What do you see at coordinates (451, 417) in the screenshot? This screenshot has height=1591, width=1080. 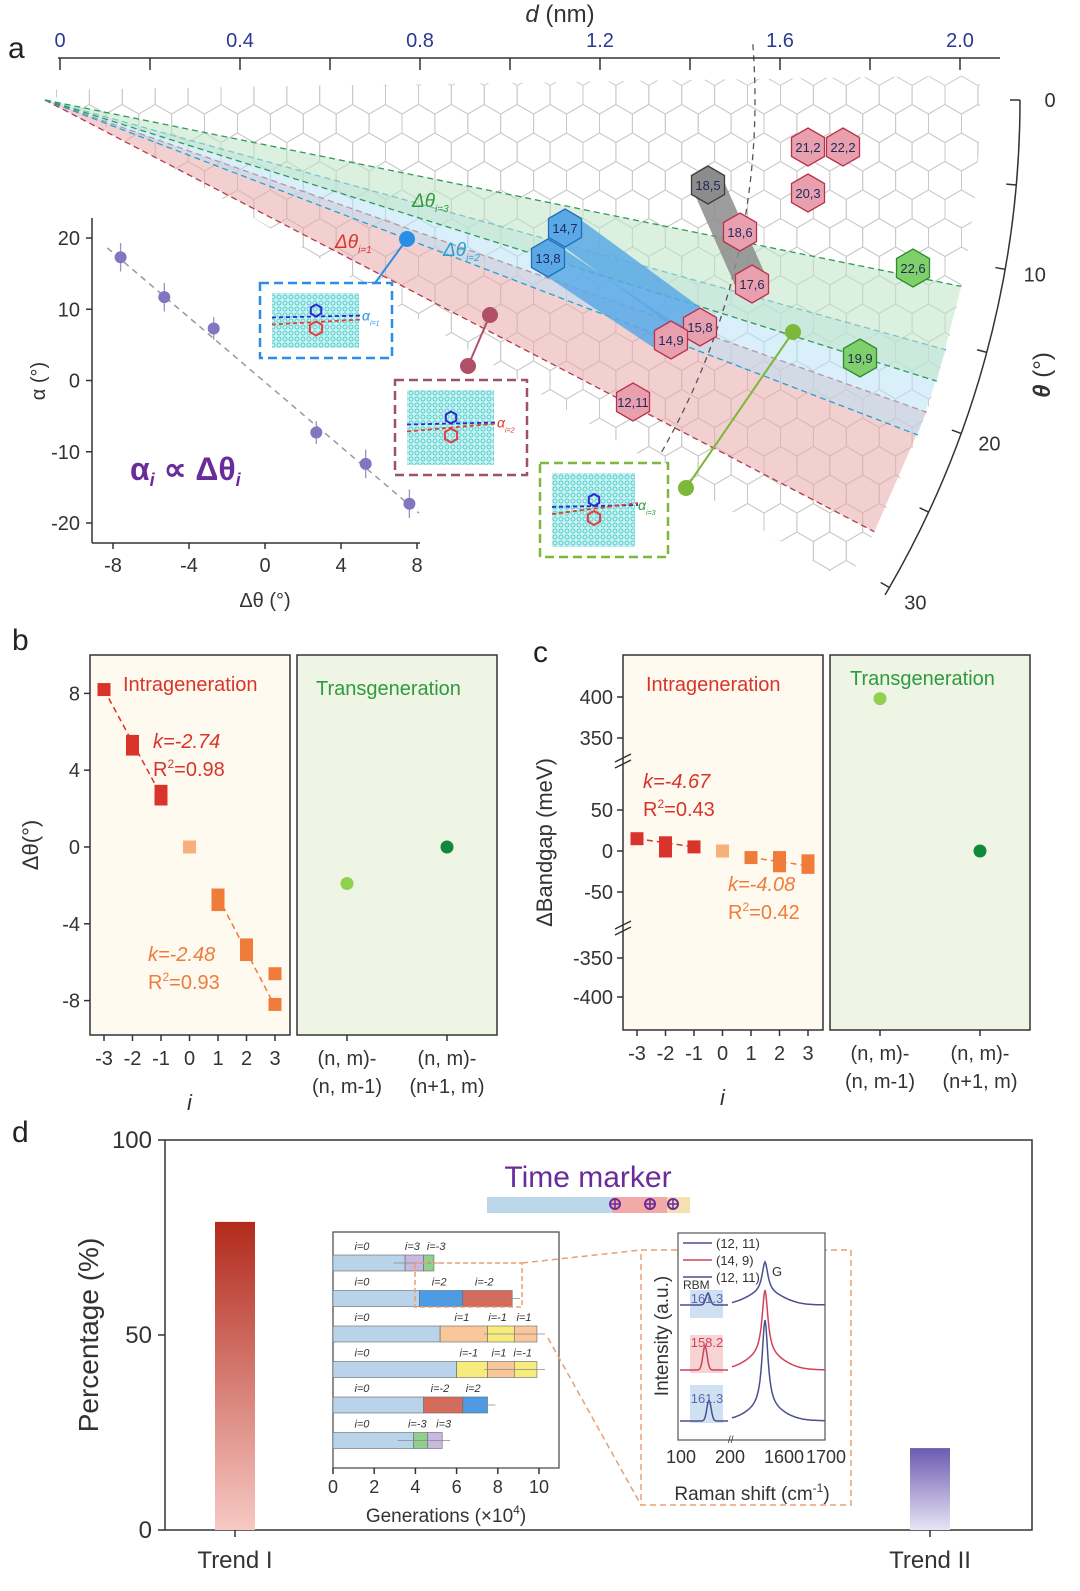 I see `pentagon-defect` at bounding box center [451, 417].